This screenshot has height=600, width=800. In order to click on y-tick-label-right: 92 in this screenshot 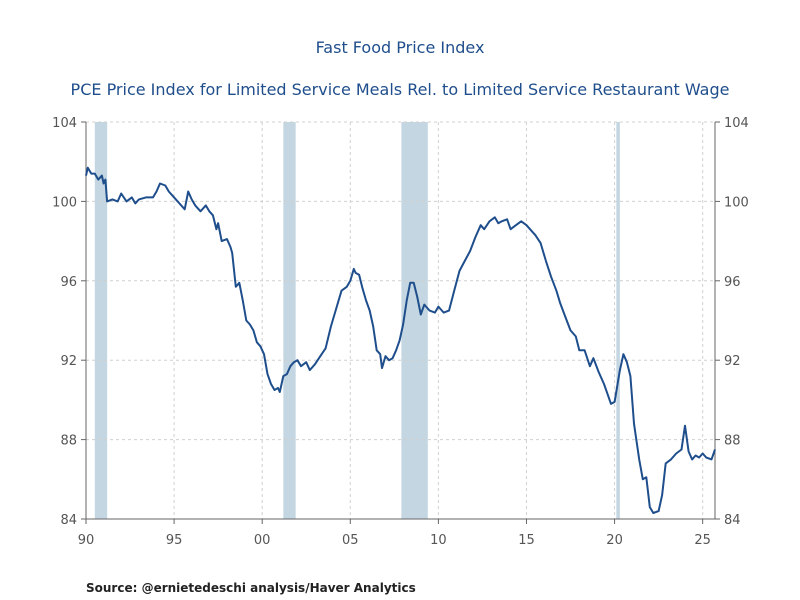, I will do `click(732, 361)`.